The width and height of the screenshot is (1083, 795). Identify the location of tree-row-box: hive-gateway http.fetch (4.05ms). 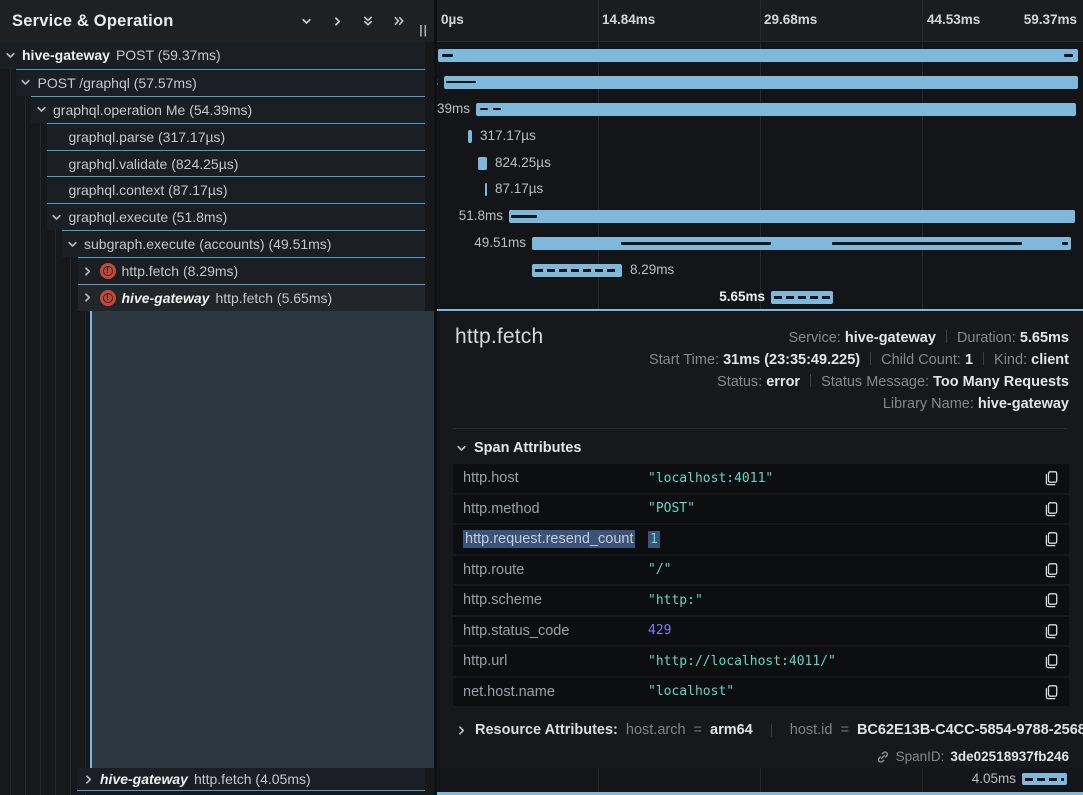
(251, 779).